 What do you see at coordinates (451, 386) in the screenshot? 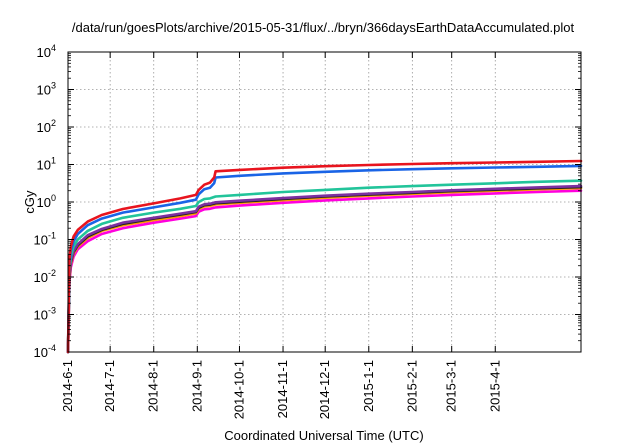
I see `x-tick-label: 2015-3-1` at bounding box center [451, 386].